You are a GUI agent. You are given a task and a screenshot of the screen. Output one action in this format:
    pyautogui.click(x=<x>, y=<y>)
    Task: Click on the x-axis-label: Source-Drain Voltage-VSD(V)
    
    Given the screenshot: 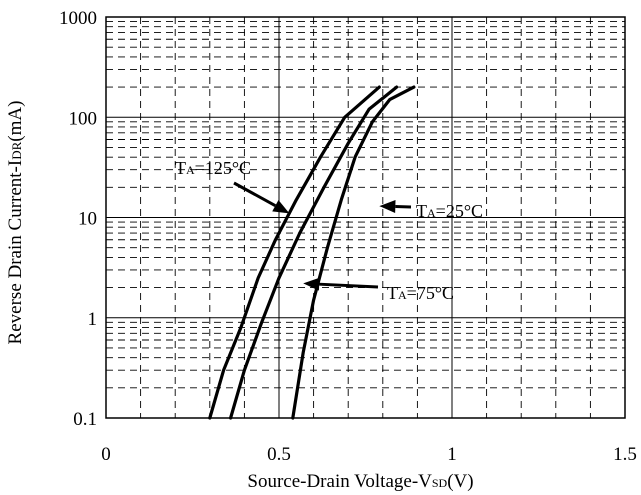 What is the action you would take?
    pyautogui.click(x=360, y=481)
    